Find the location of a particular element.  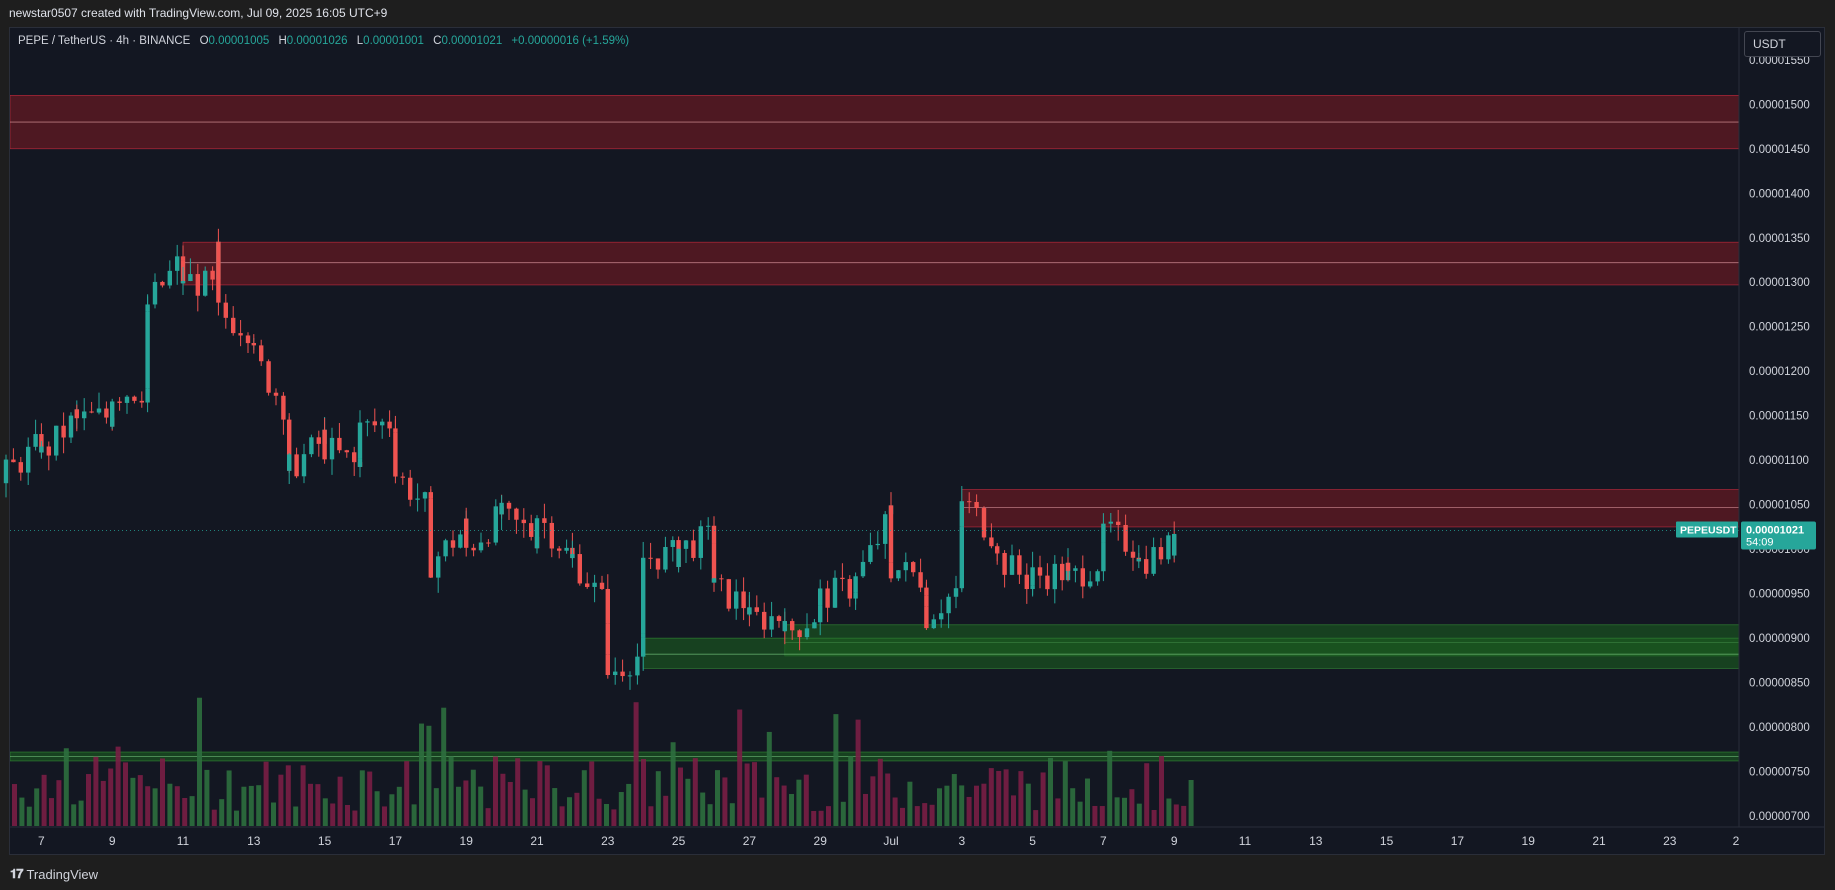

symbol-label: PEPE / TetherUS · 4h · BINANCE is located at coordinates (104, 41).